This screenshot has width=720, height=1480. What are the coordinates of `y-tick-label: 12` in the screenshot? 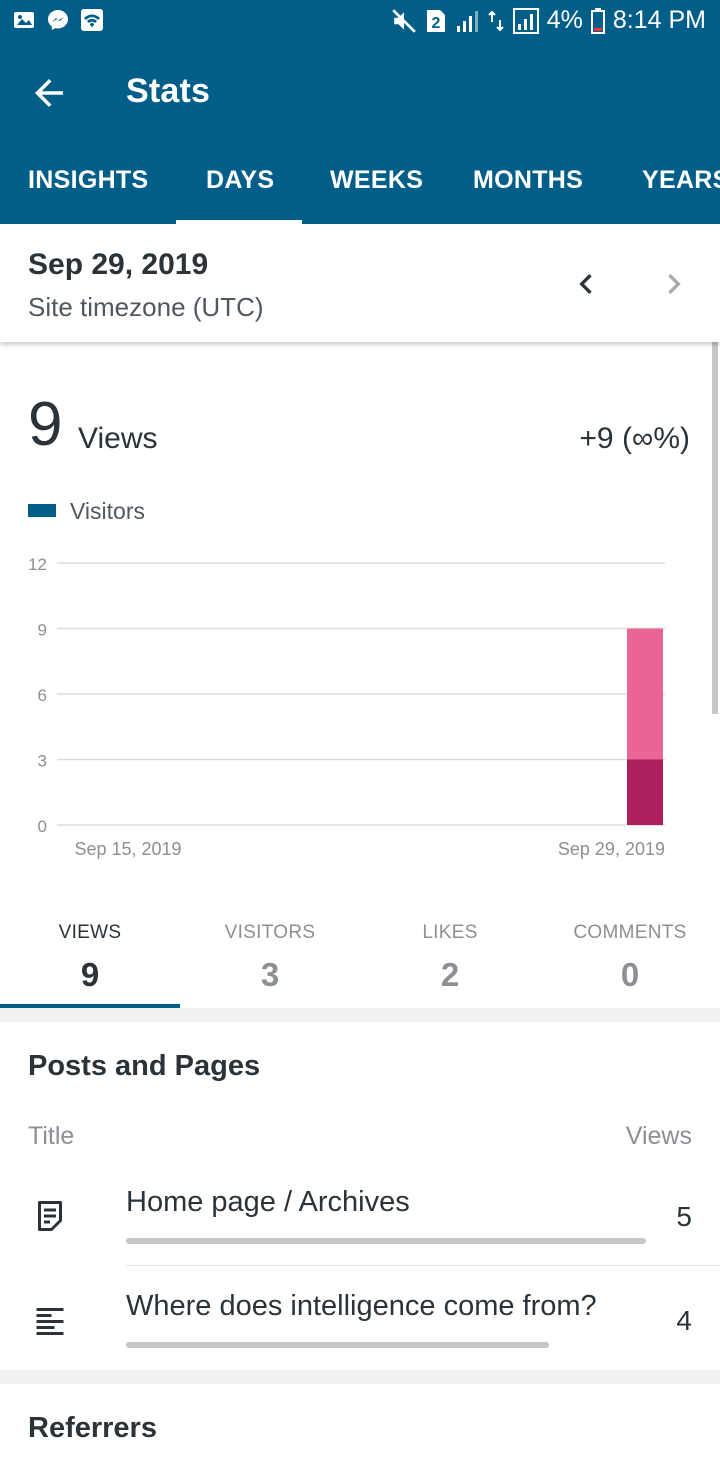 It's located at (37, 564).